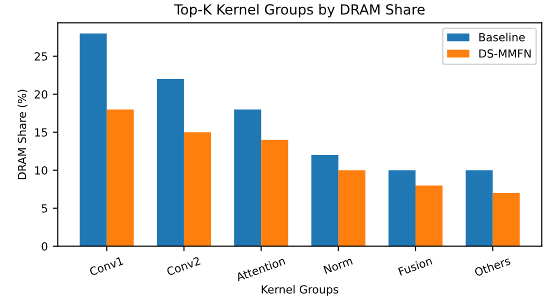  What do you see at coordinates (415, 266) in the screenshot?
I see `x-tick-label: Fusion` at bounding box center [415, 266].